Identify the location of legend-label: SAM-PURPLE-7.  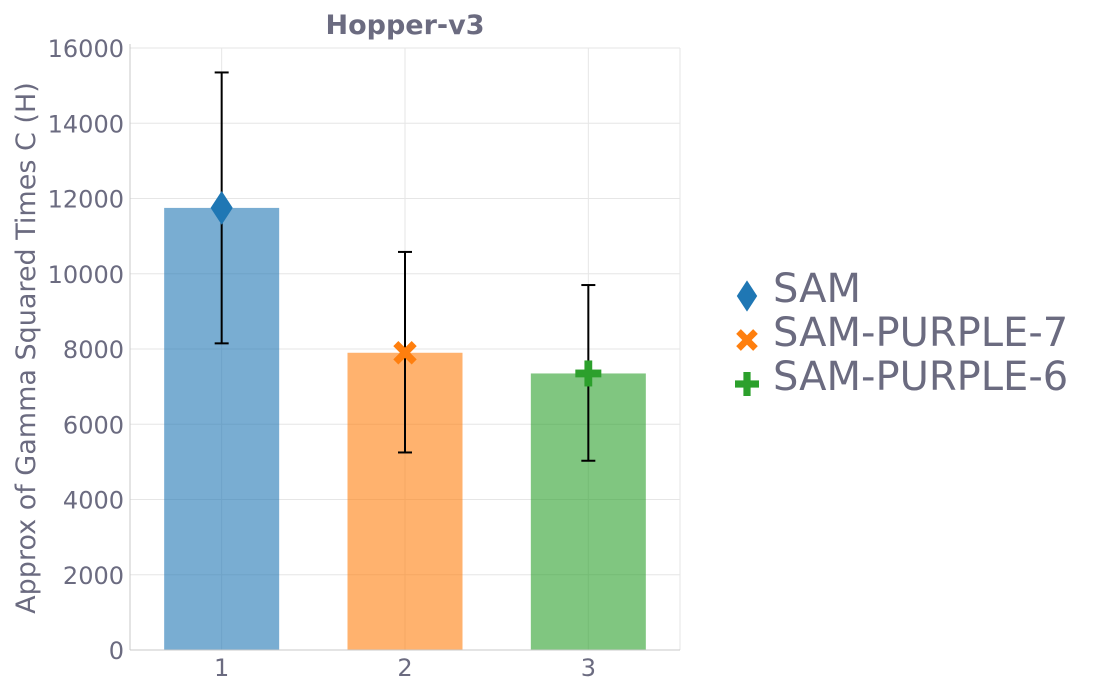
(920, 333).